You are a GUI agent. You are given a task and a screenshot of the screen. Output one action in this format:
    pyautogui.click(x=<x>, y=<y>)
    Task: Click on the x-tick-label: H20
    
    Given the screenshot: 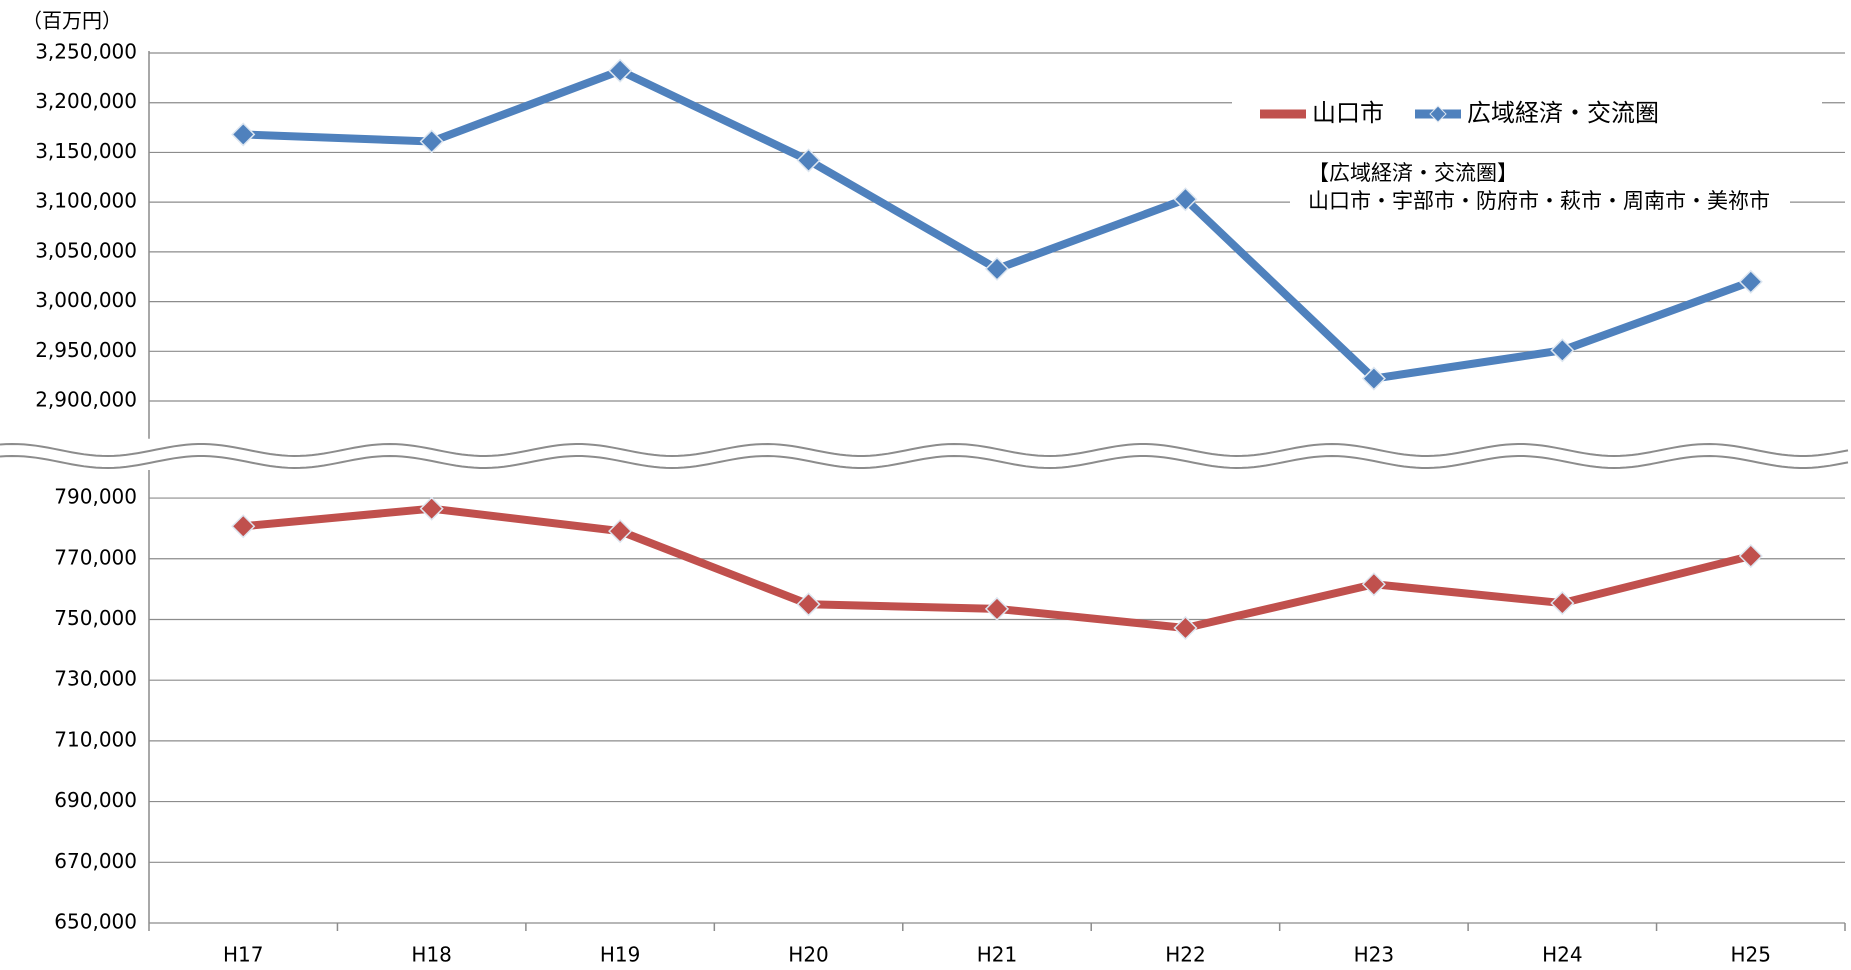 What is the action you would take?
    pyautogui.click(x=808, y=955)
    